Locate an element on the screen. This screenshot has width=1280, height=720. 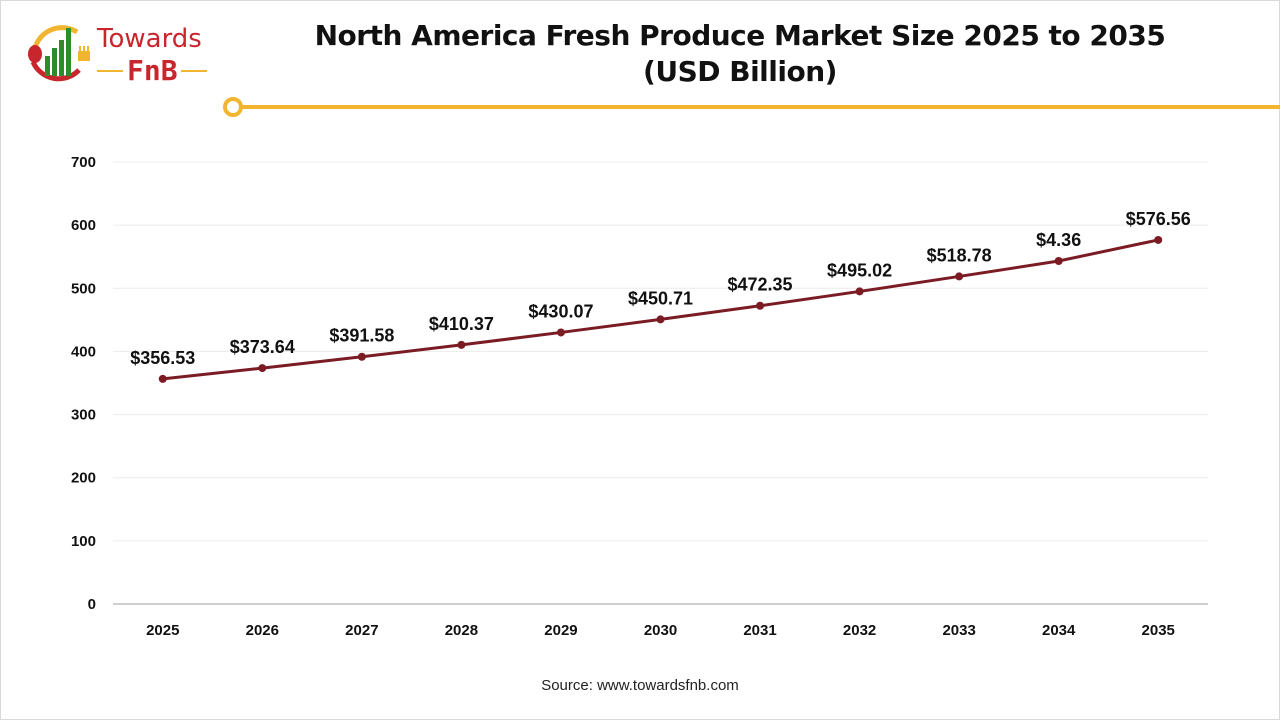
logo-emblem-icon is located at coordinates (59, 53).